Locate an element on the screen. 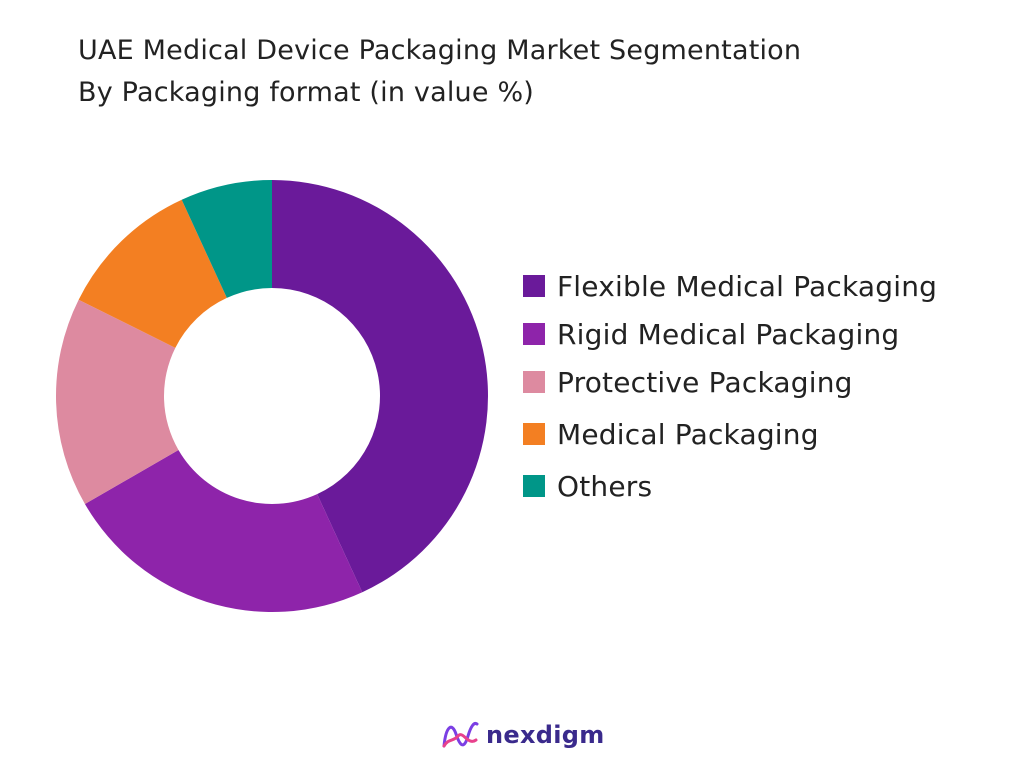 The image size is (1024, 768). donut-slice-others is located at coordinates (226, 239).